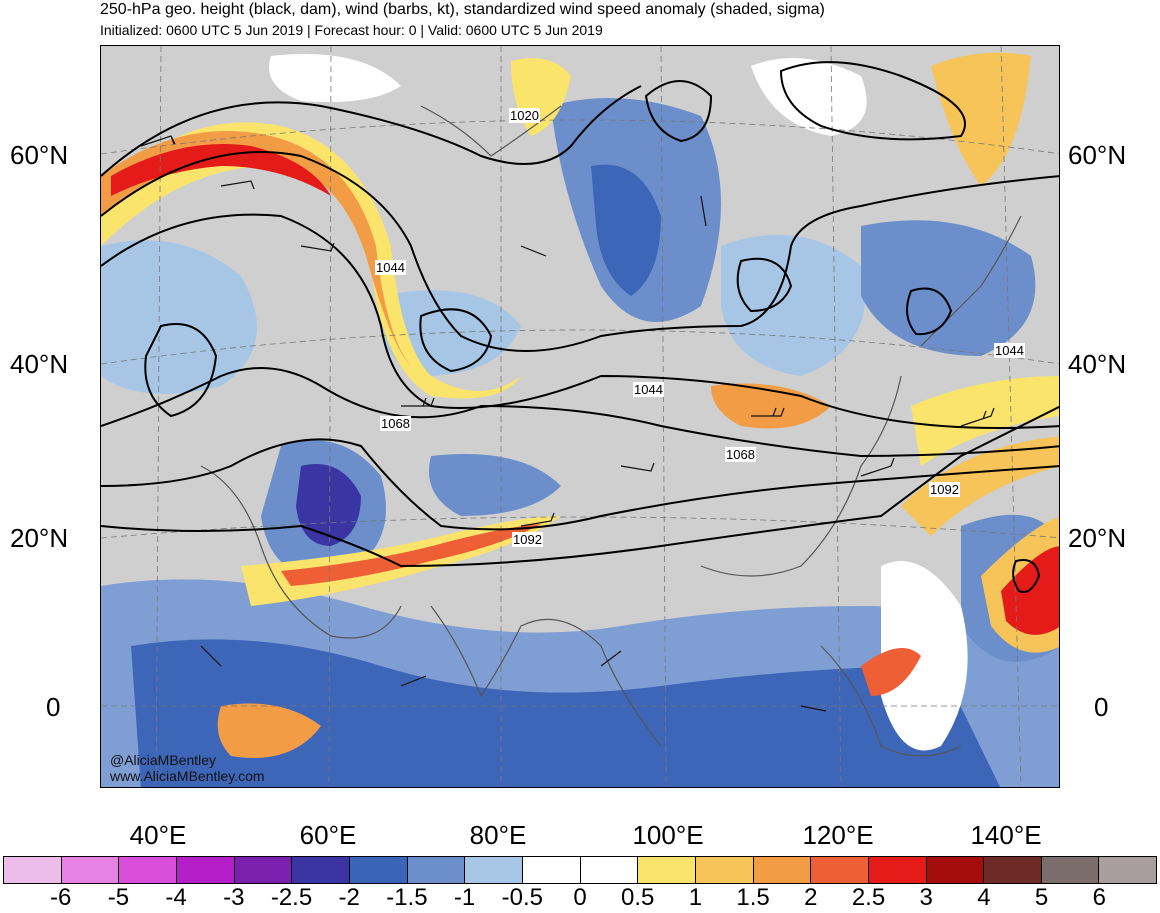 This screenshot has height=913, width=1160. I want to click on lon-label: 140°E, so click(1006, 835).